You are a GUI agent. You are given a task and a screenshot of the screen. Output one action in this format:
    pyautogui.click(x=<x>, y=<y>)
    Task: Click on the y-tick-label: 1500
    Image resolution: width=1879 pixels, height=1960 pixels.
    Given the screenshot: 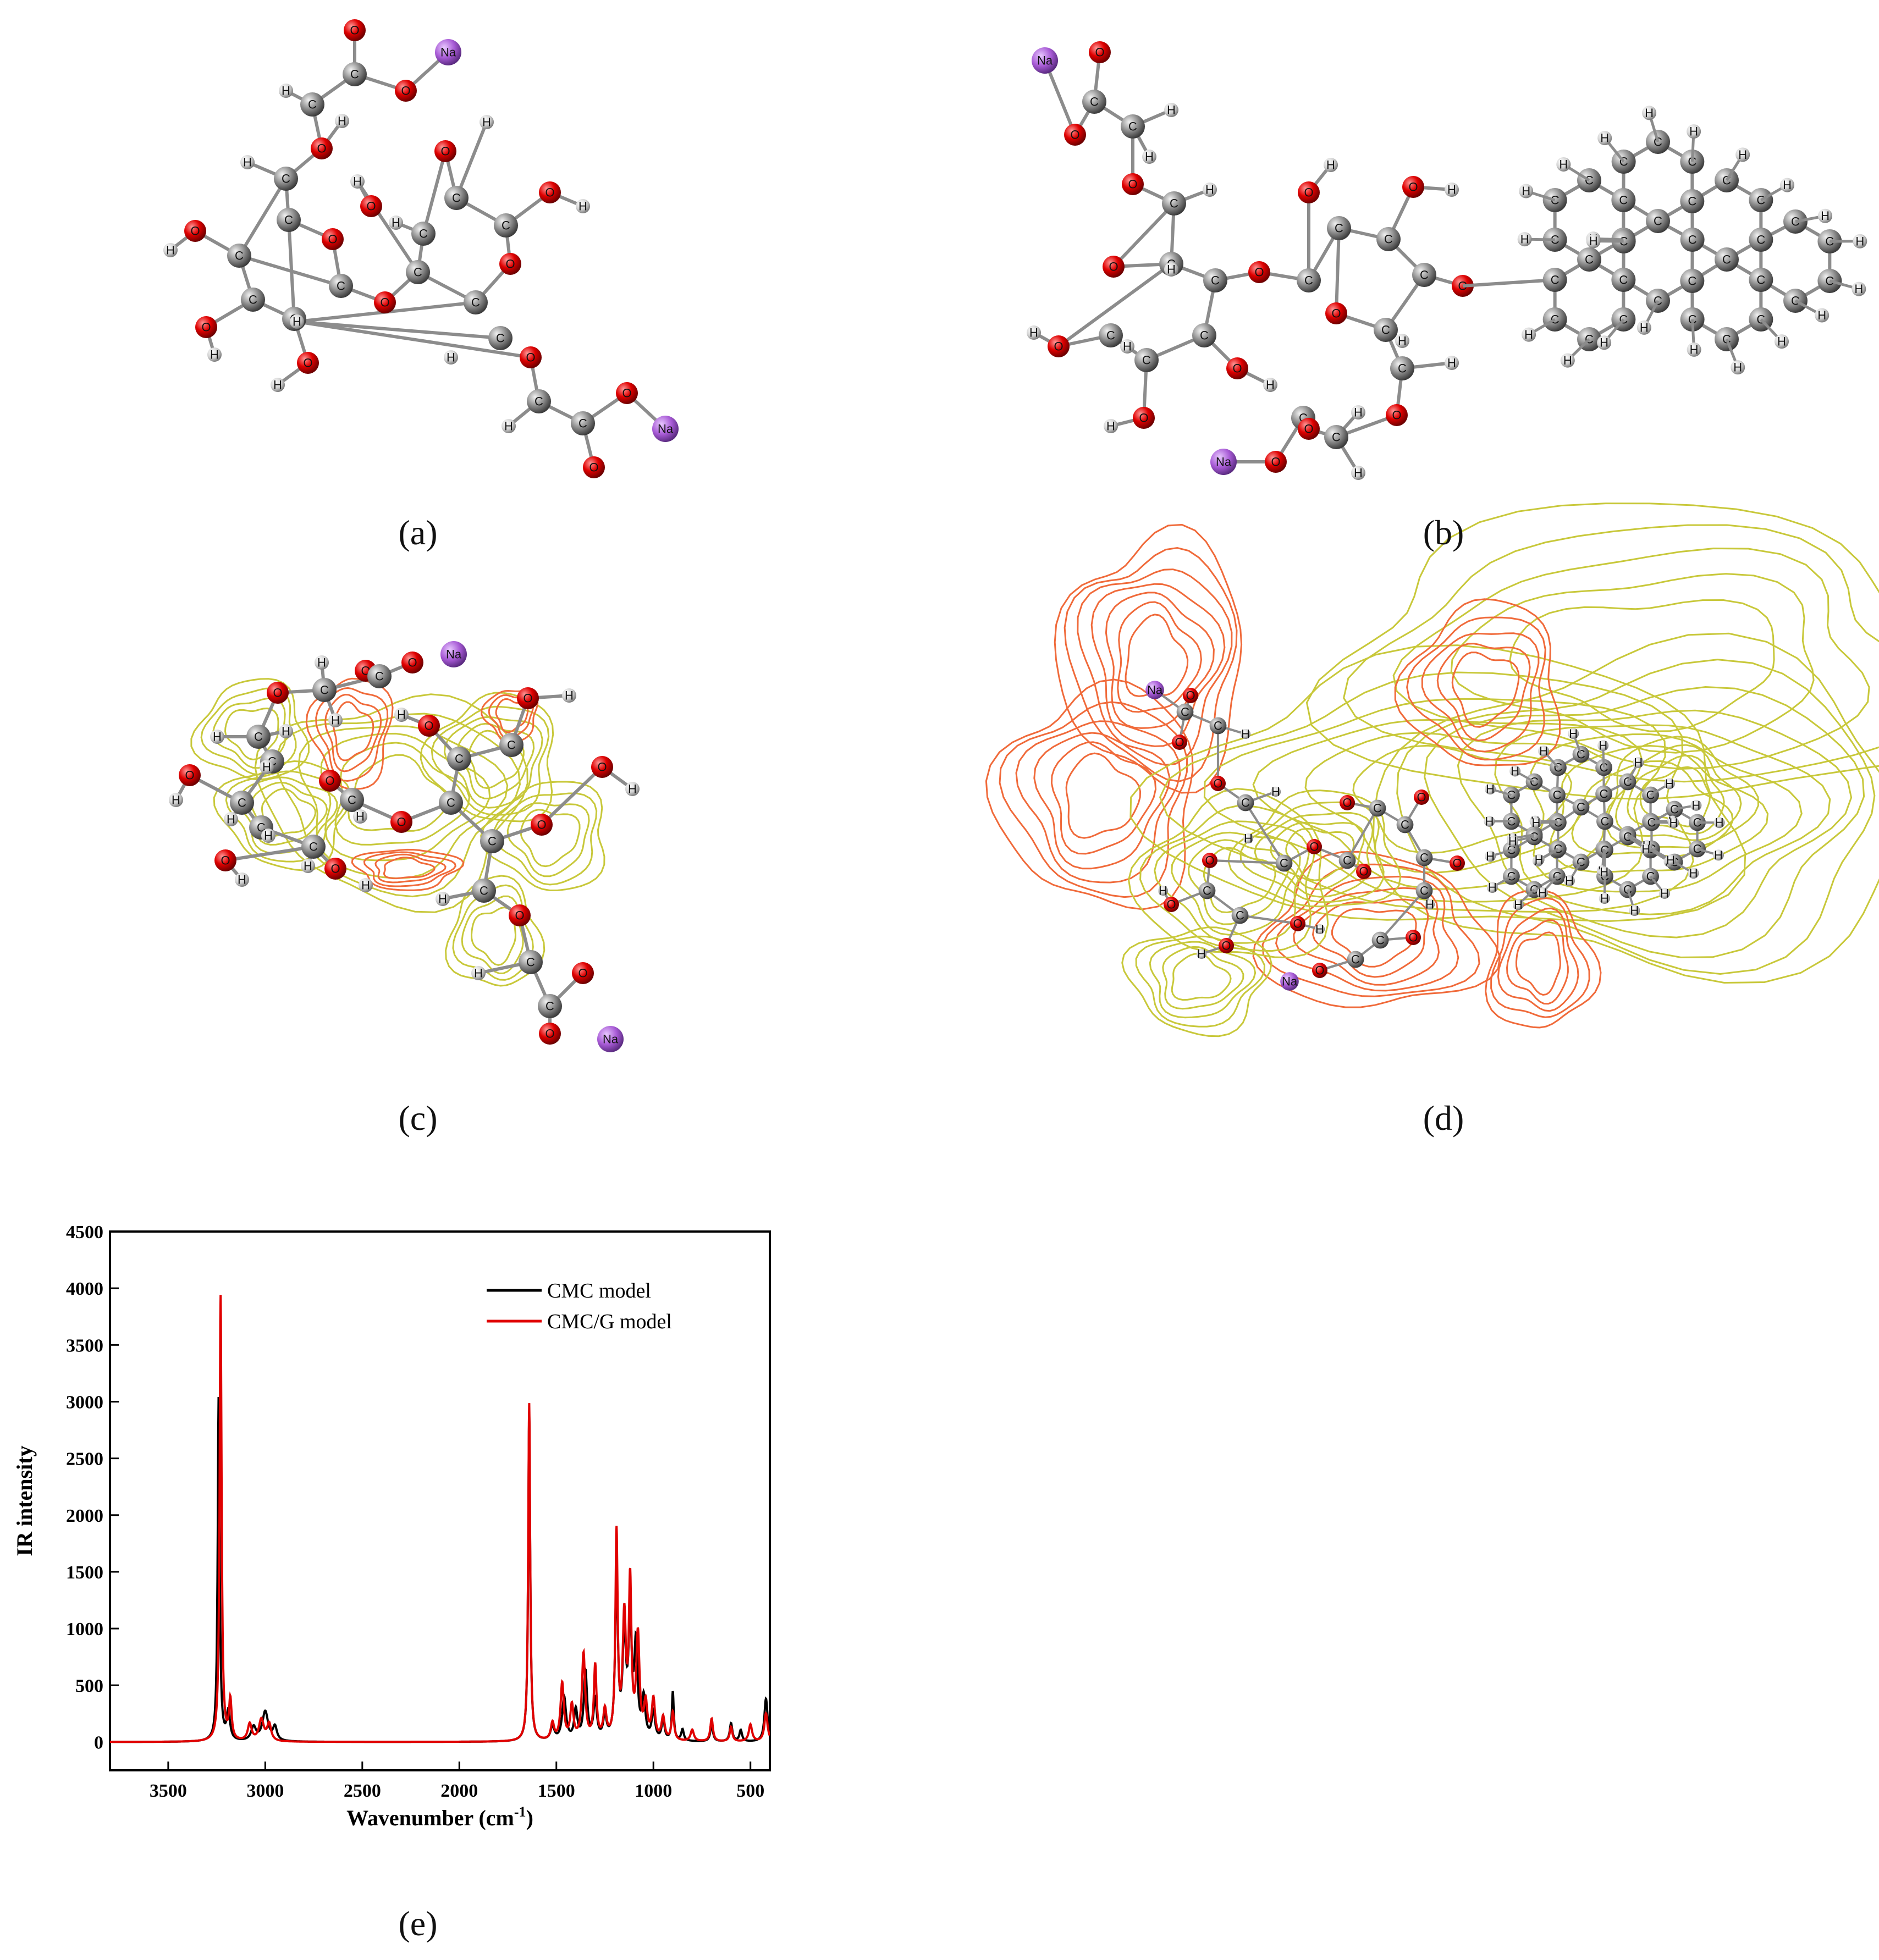 What is the action you would take?
    pyautogui.click(x=84, y=1573)
    